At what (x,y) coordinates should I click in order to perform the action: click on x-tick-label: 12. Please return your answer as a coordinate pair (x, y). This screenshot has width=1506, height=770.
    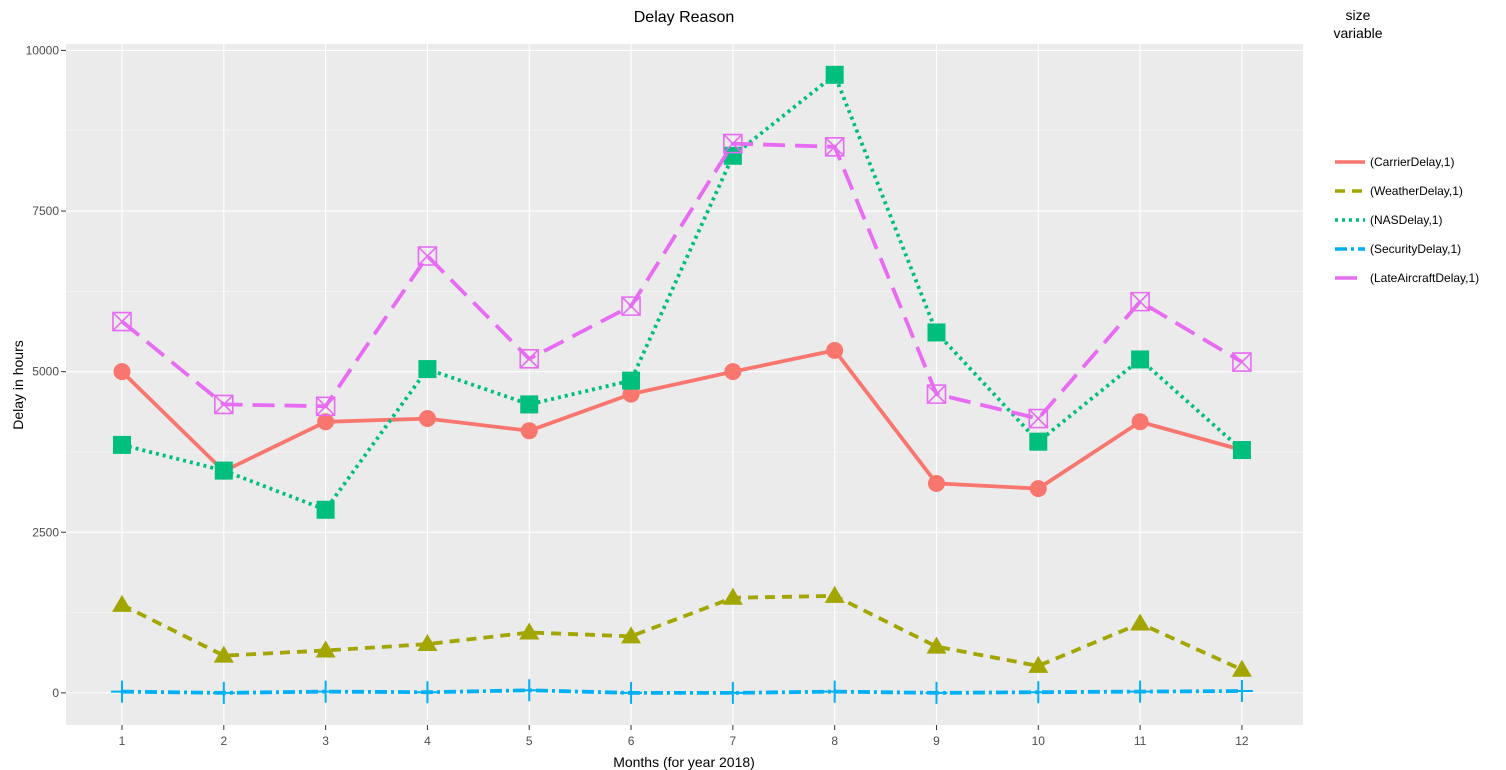
    Looking at the image, I should click on (1242, 741).